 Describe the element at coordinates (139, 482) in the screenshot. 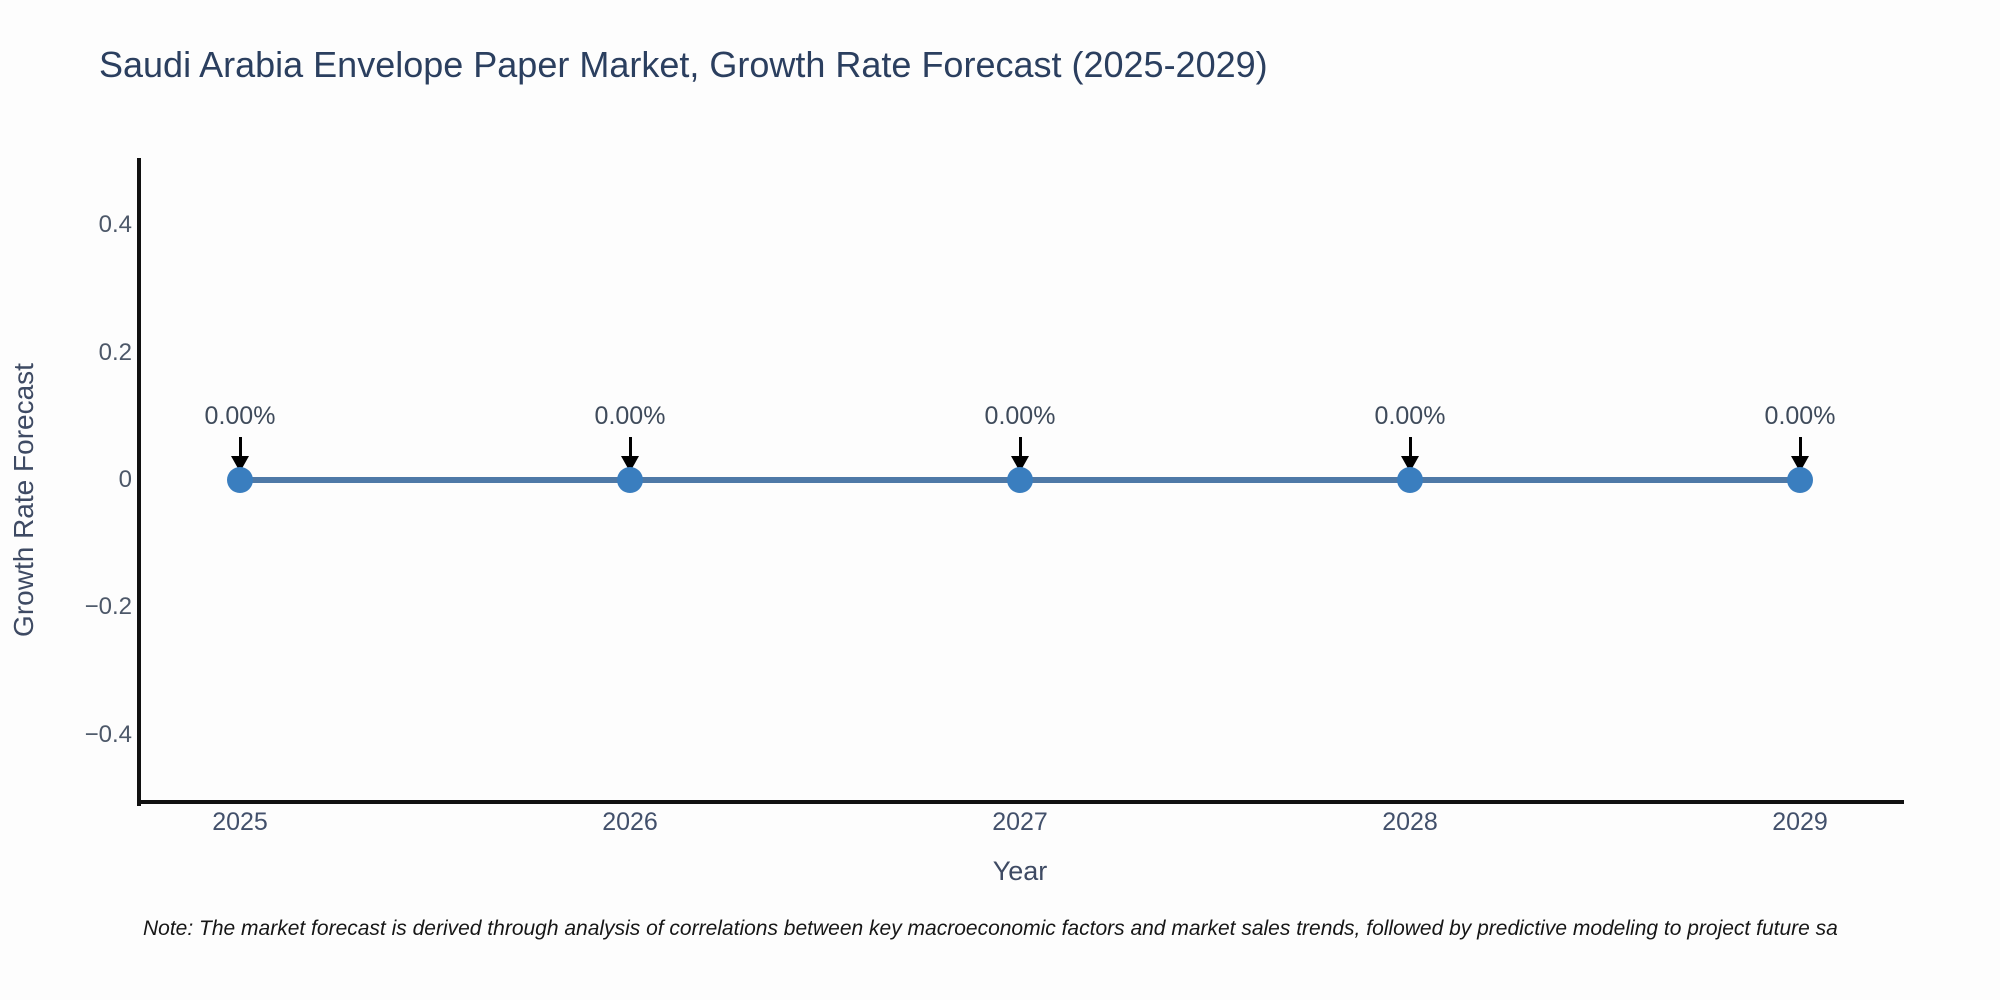

I see `y-axis-line` at that location.